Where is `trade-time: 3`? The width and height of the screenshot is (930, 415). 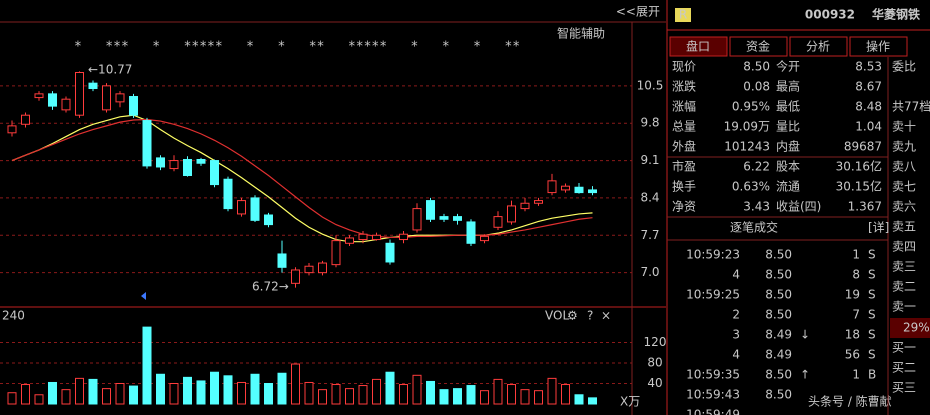 trade-time: 3 is located at coordinates (736, 335).